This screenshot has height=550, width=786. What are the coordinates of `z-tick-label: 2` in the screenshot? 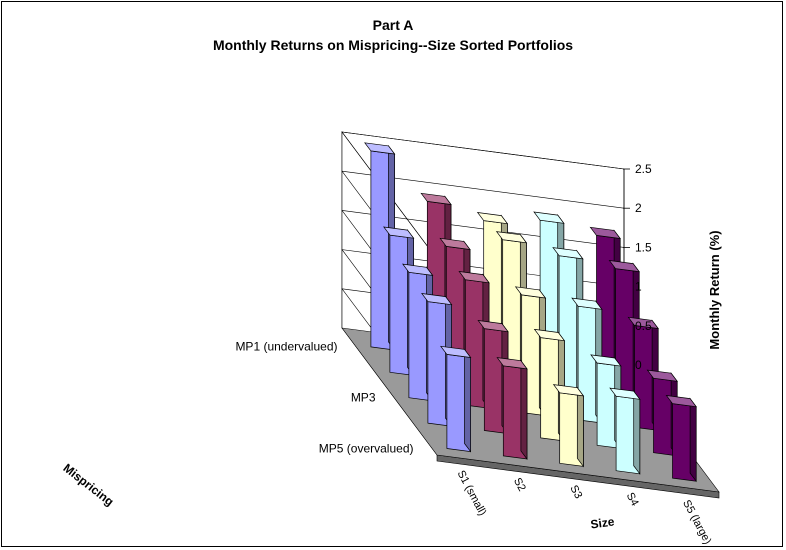 It's located at (638, 208).